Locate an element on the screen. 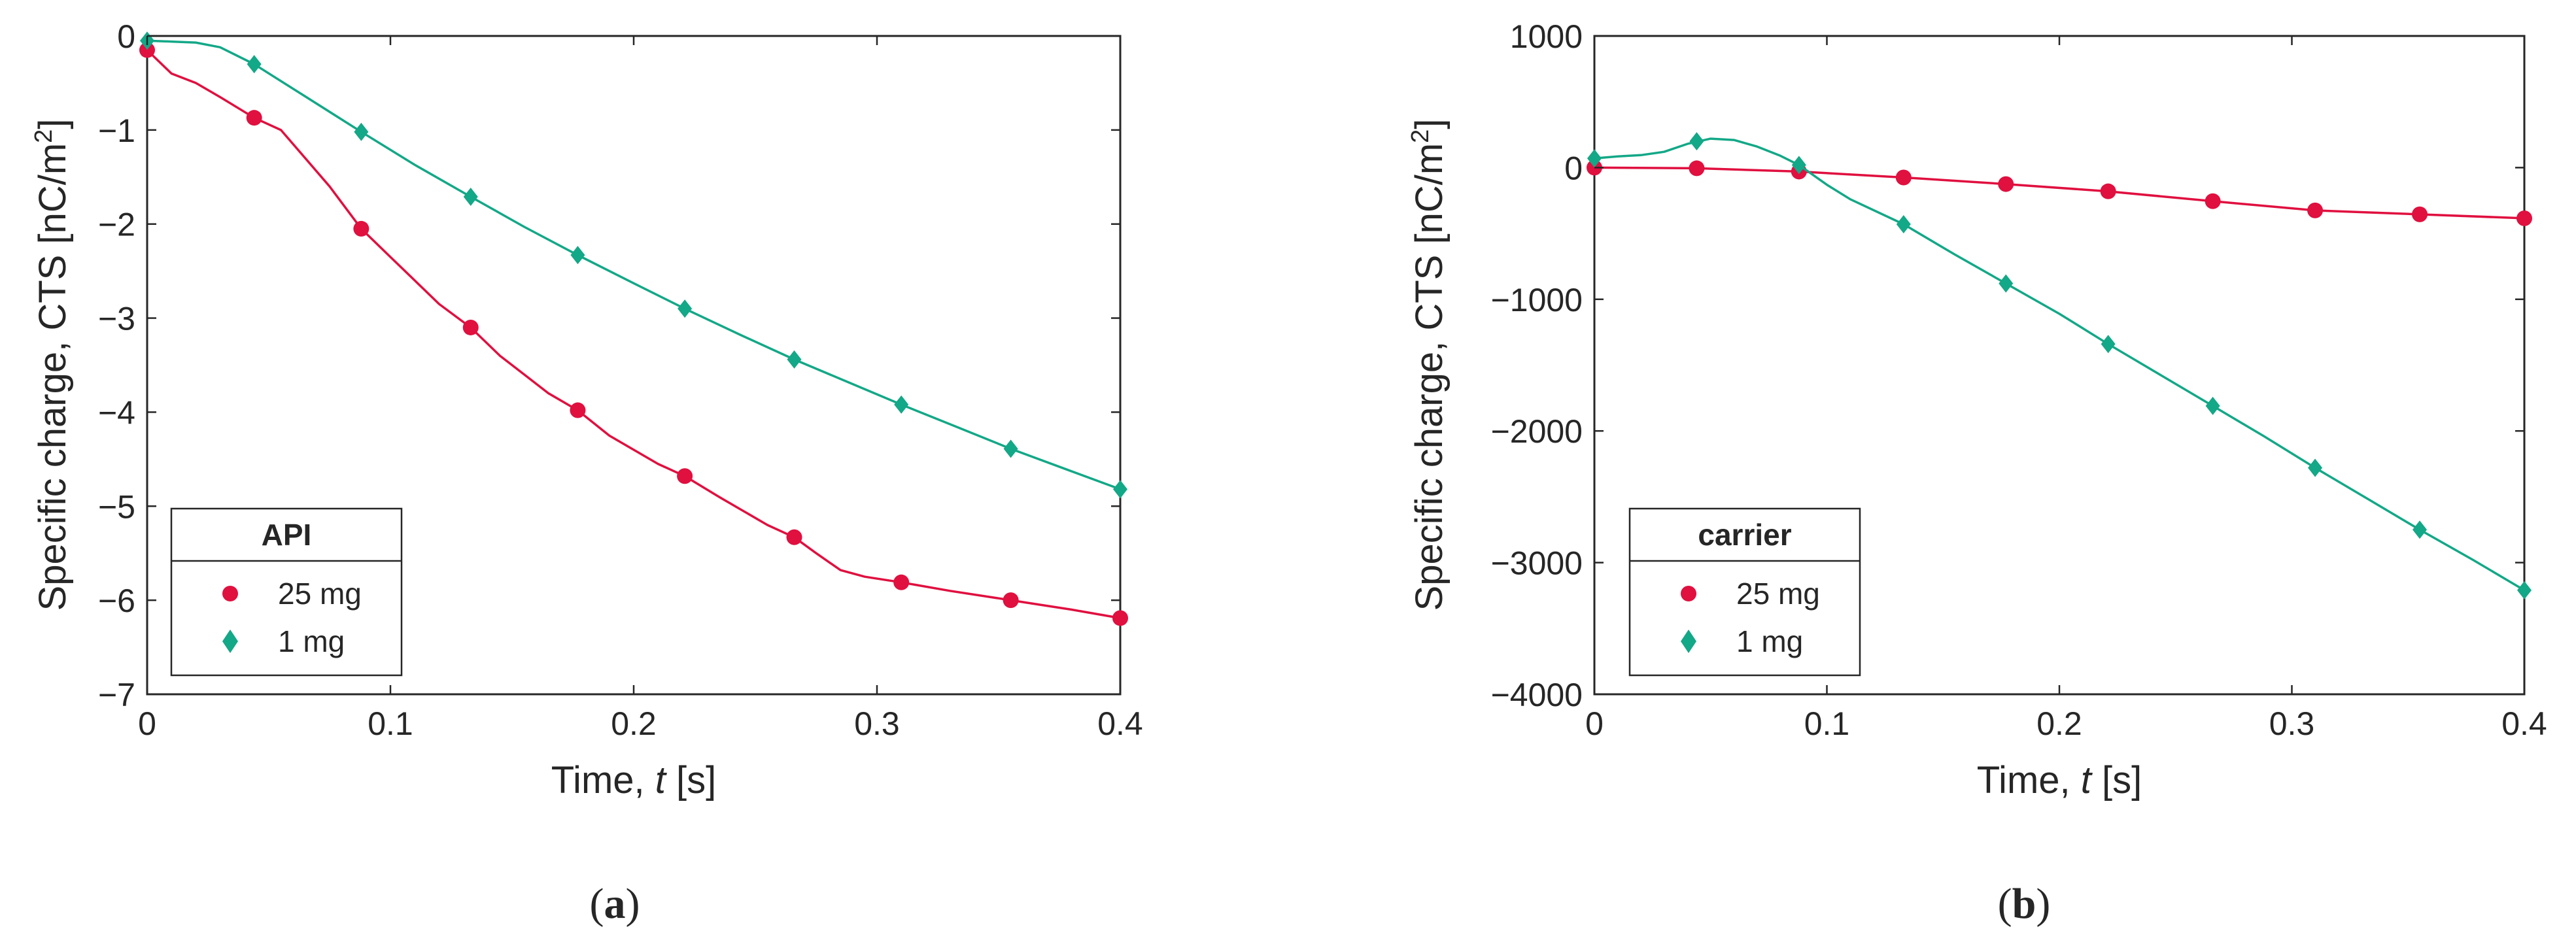 This screenshot has width=2576, height=944. legend-title: API is located at coordinates (287, 535).